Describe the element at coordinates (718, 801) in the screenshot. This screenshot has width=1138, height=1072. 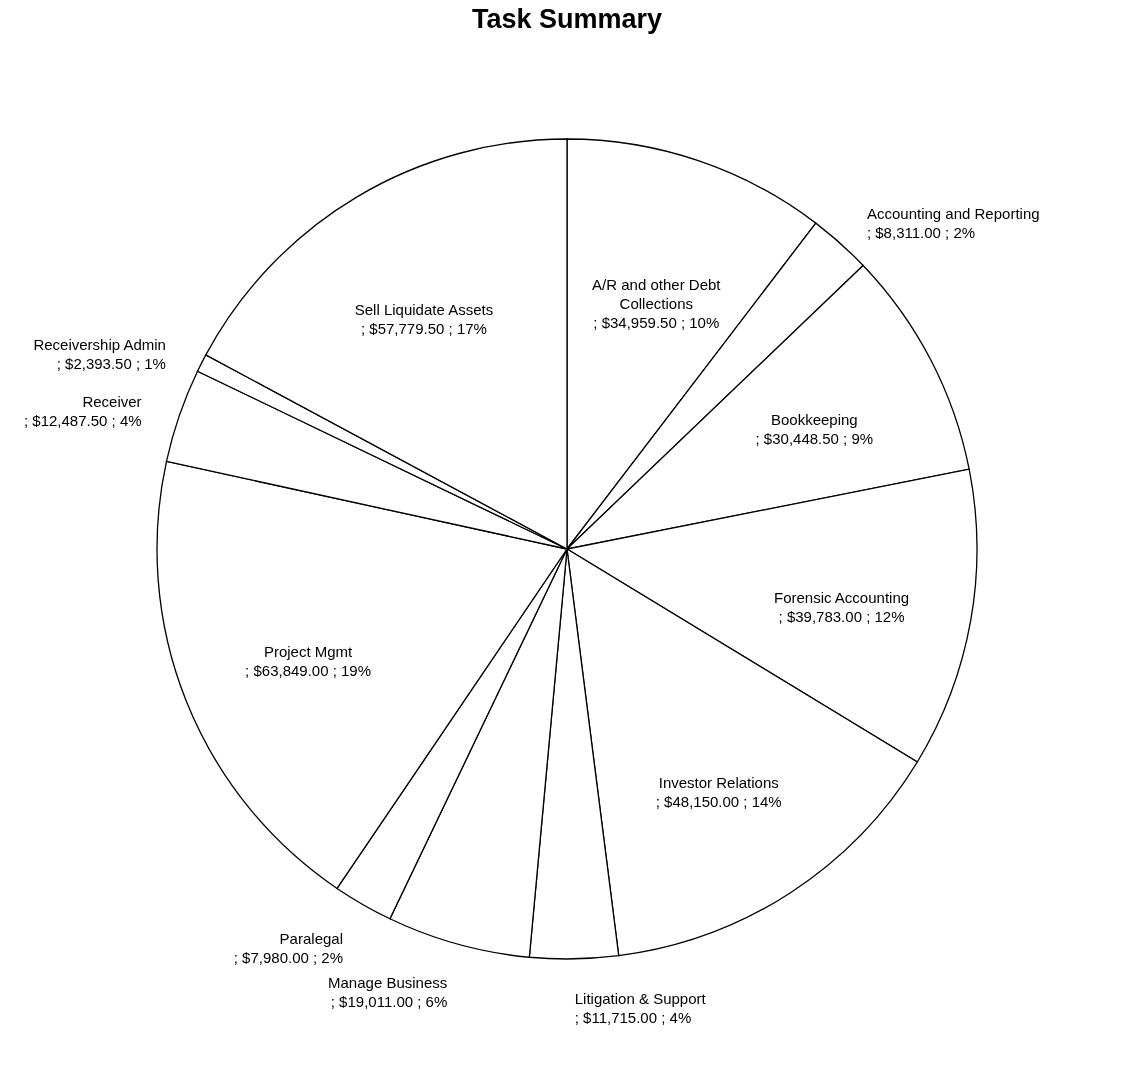
I see `data-label: ; $48,150.00 ; 14%` at that location.